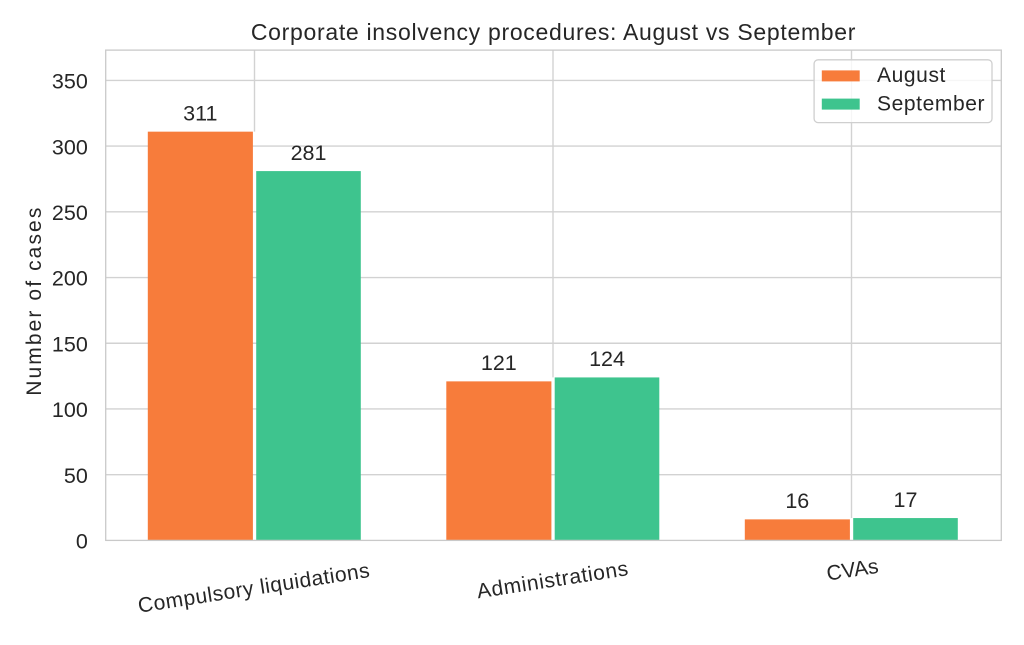 This screenshot has height=645, width=1024. I want to click on svg-text: 124, so click(607, 359).